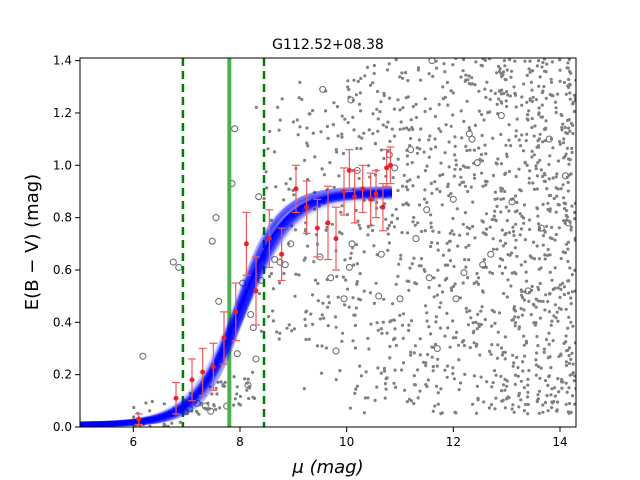  What do you see at coordinates (66, 244) in the screenshot?
I see `y-axis-ticks: 0.0 0.2 0.4 0.6 0.8 1.0 1.2 1.4` at bounding box center [66, 244].